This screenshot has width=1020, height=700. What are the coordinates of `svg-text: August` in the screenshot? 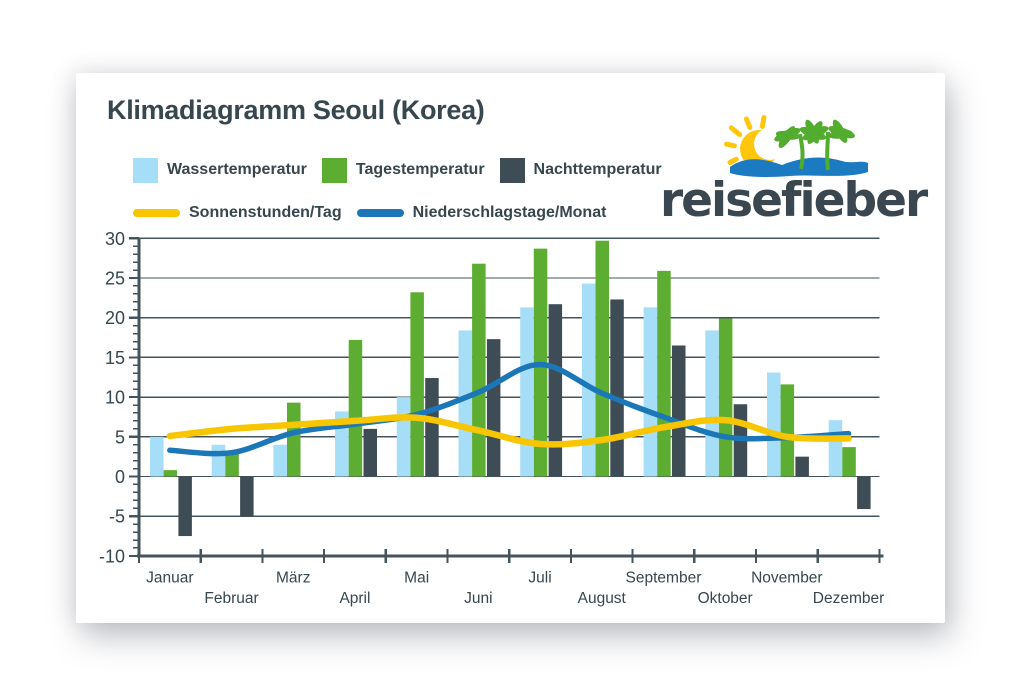 It's located at (602, 598).